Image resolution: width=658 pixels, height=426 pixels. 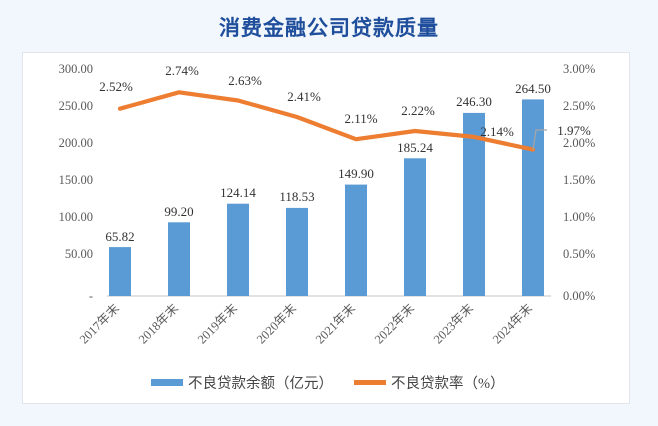 What do you see at coordinates (76, 106) in the screenshot?
I see `left-axis-tick: 250.00` at bounding box center [76, 106].